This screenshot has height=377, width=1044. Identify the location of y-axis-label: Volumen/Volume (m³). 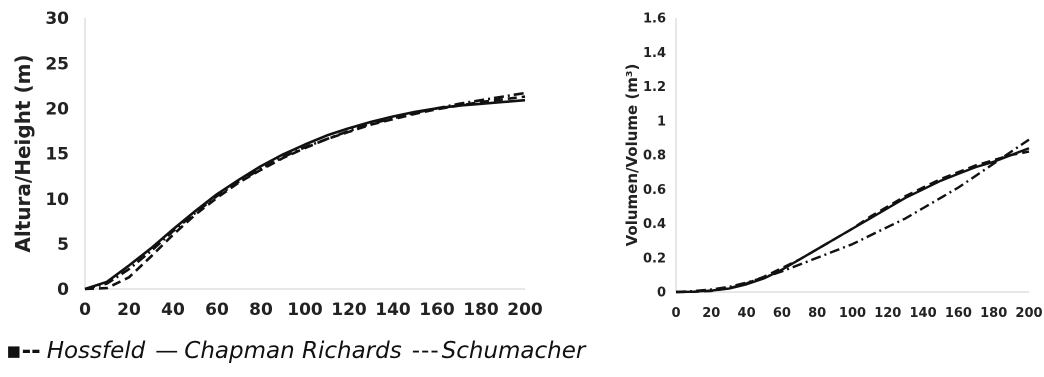
(632, 155).